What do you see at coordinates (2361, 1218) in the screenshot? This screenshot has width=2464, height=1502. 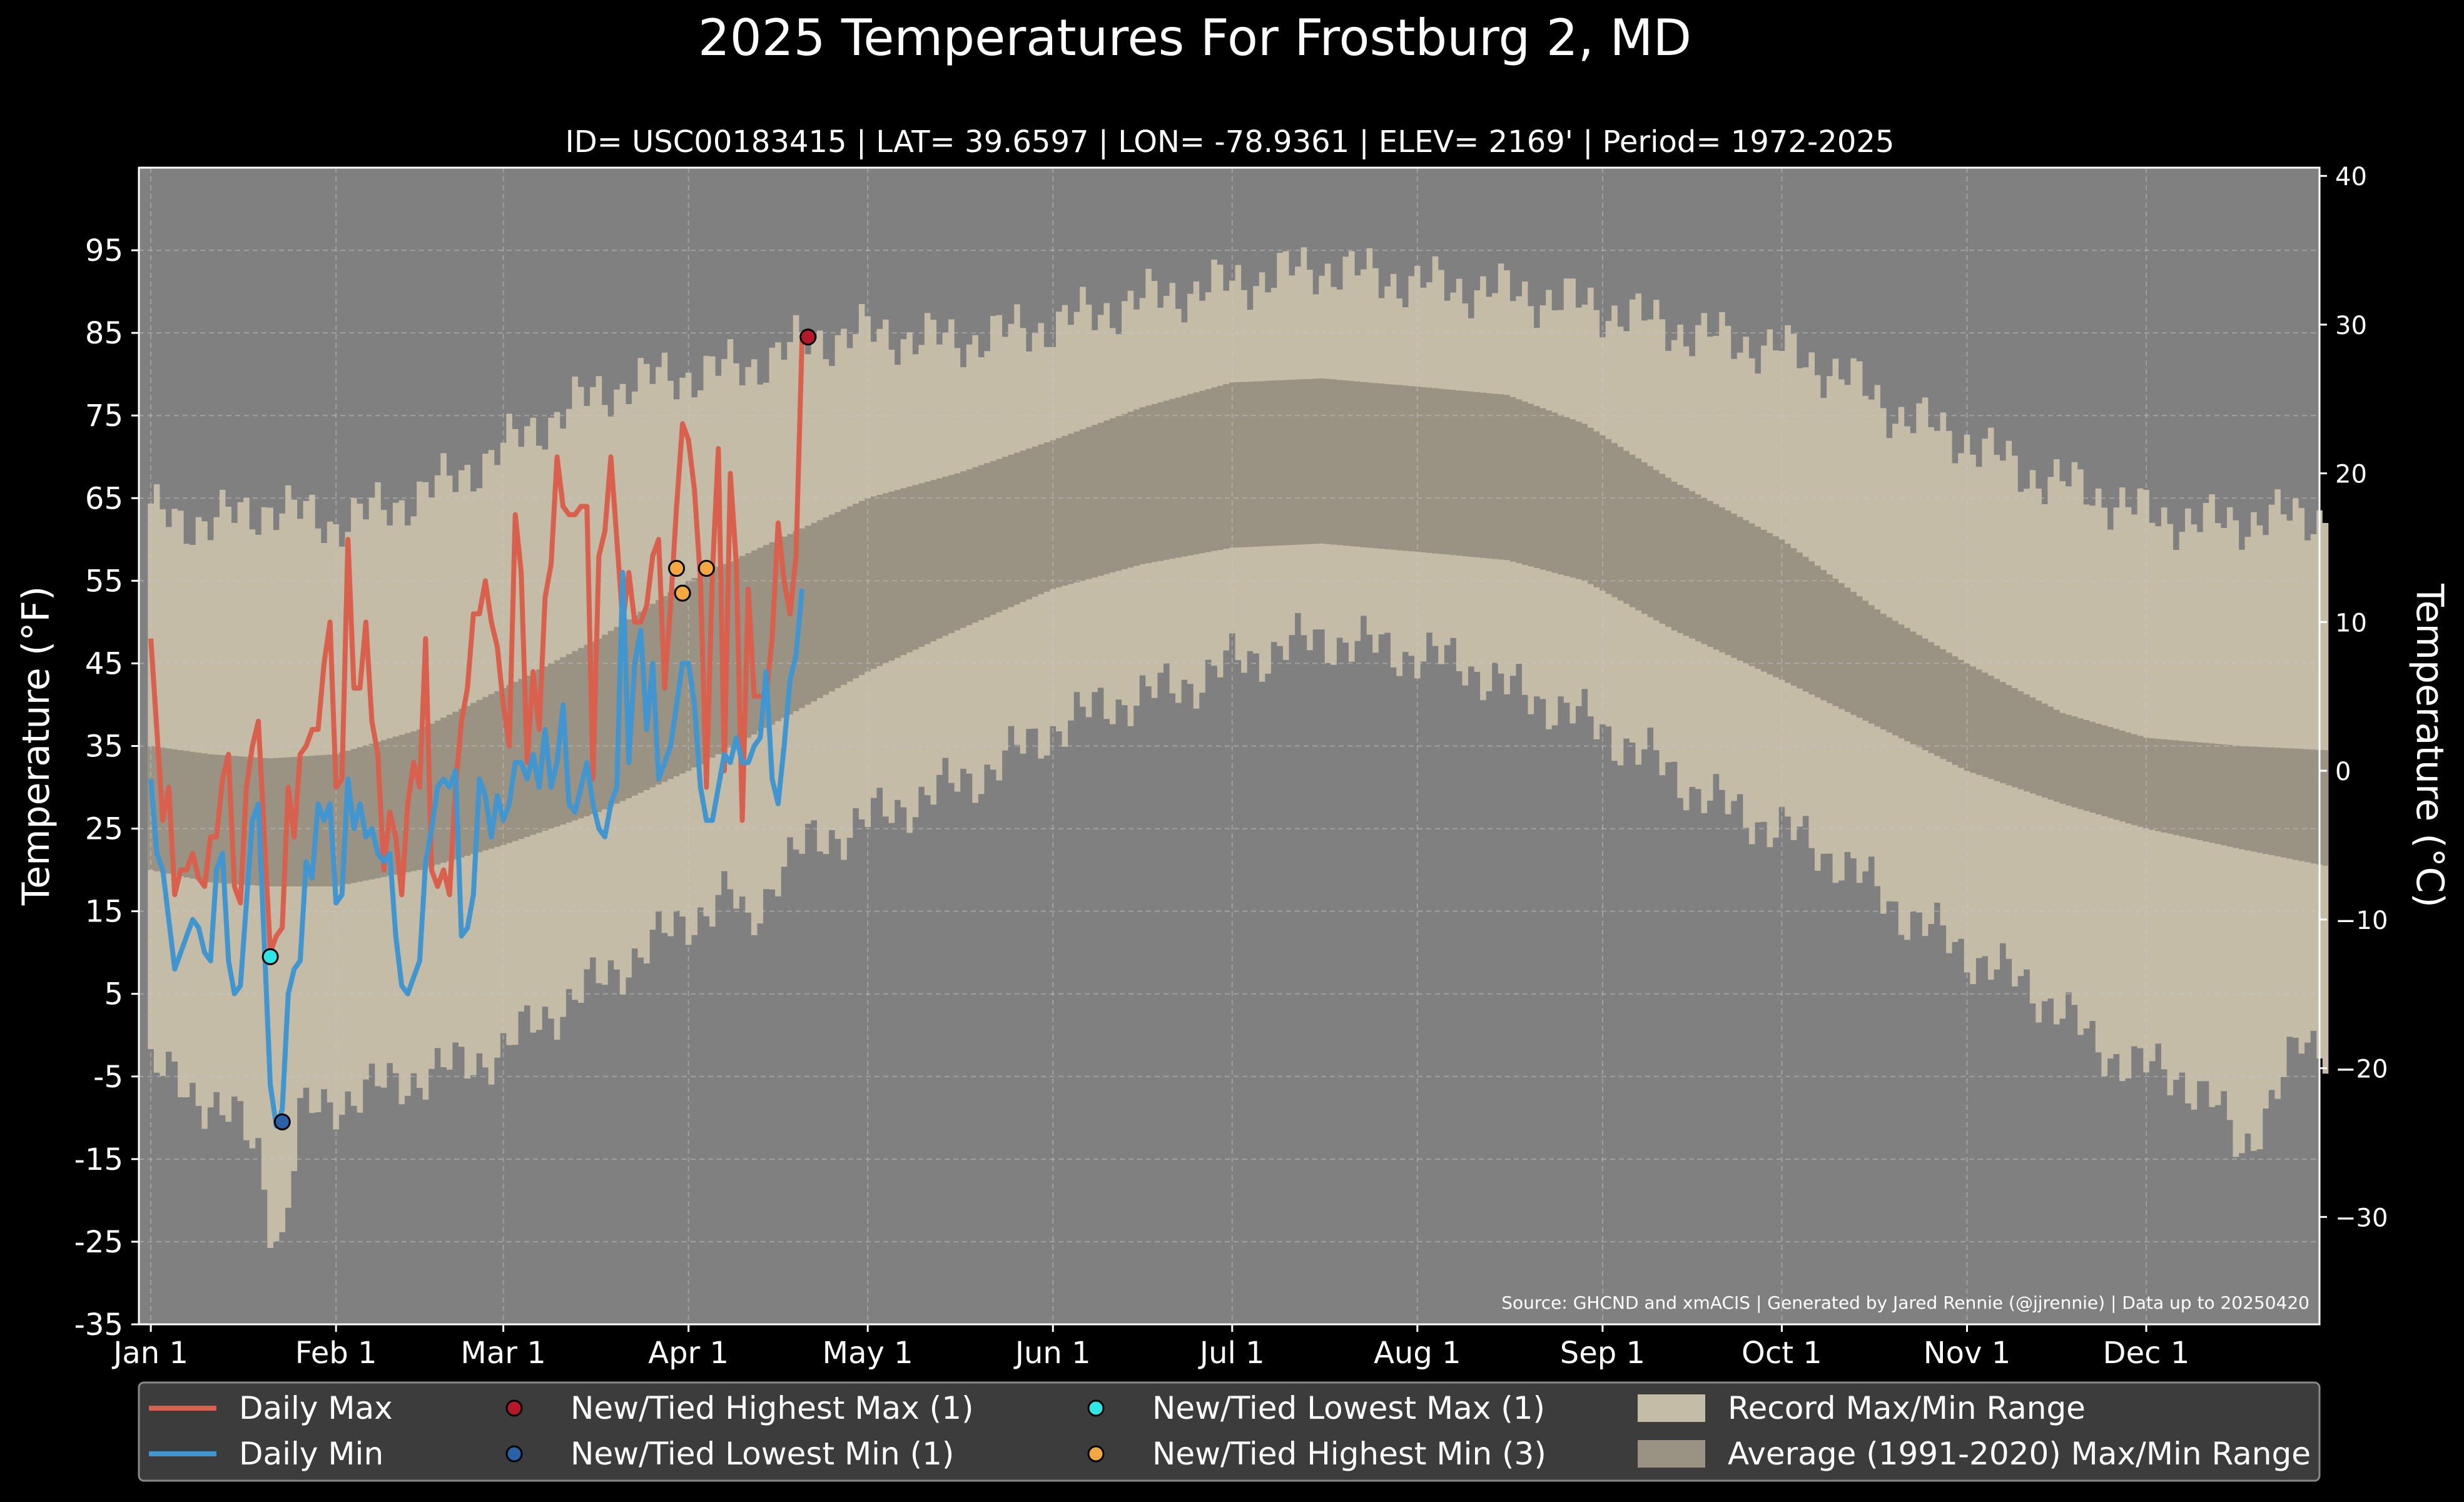 I see `y2-tick-label: −30` at bounding box center [2361, 1218].